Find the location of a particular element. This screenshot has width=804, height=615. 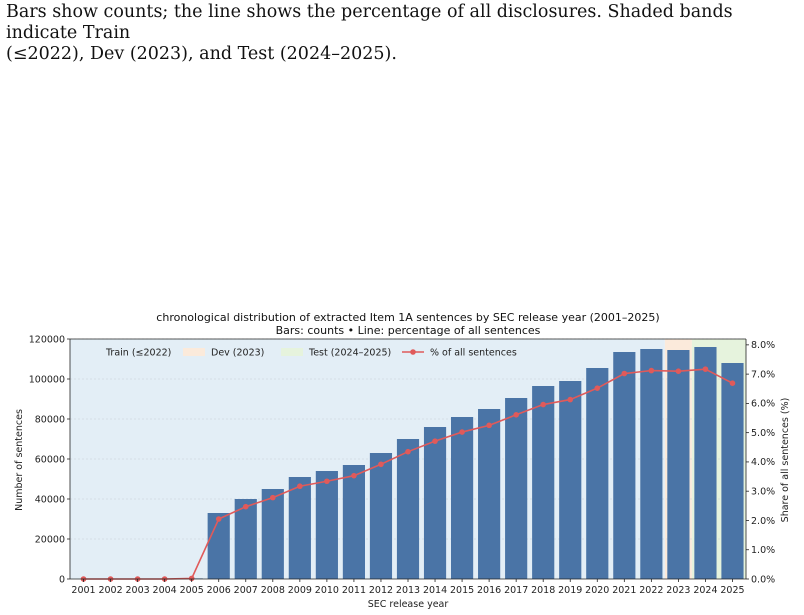

y2-tick-label: 6.0% is located at coordinates (763, 404).